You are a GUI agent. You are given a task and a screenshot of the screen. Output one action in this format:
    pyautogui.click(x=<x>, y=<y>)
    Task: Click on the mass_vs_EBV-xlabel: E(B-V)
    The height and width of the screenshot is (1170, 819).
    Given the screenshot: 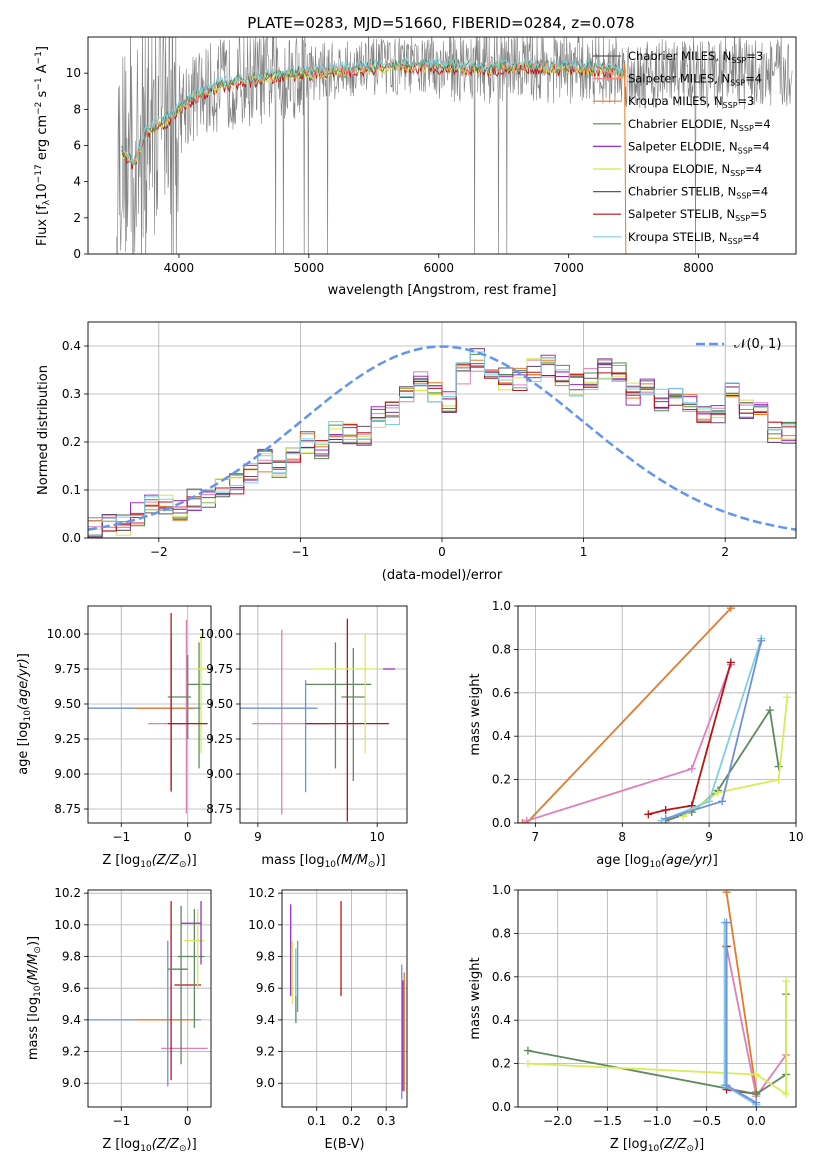 What is the action you would take?
    pyautogui.click(x=344, y=1144)
    